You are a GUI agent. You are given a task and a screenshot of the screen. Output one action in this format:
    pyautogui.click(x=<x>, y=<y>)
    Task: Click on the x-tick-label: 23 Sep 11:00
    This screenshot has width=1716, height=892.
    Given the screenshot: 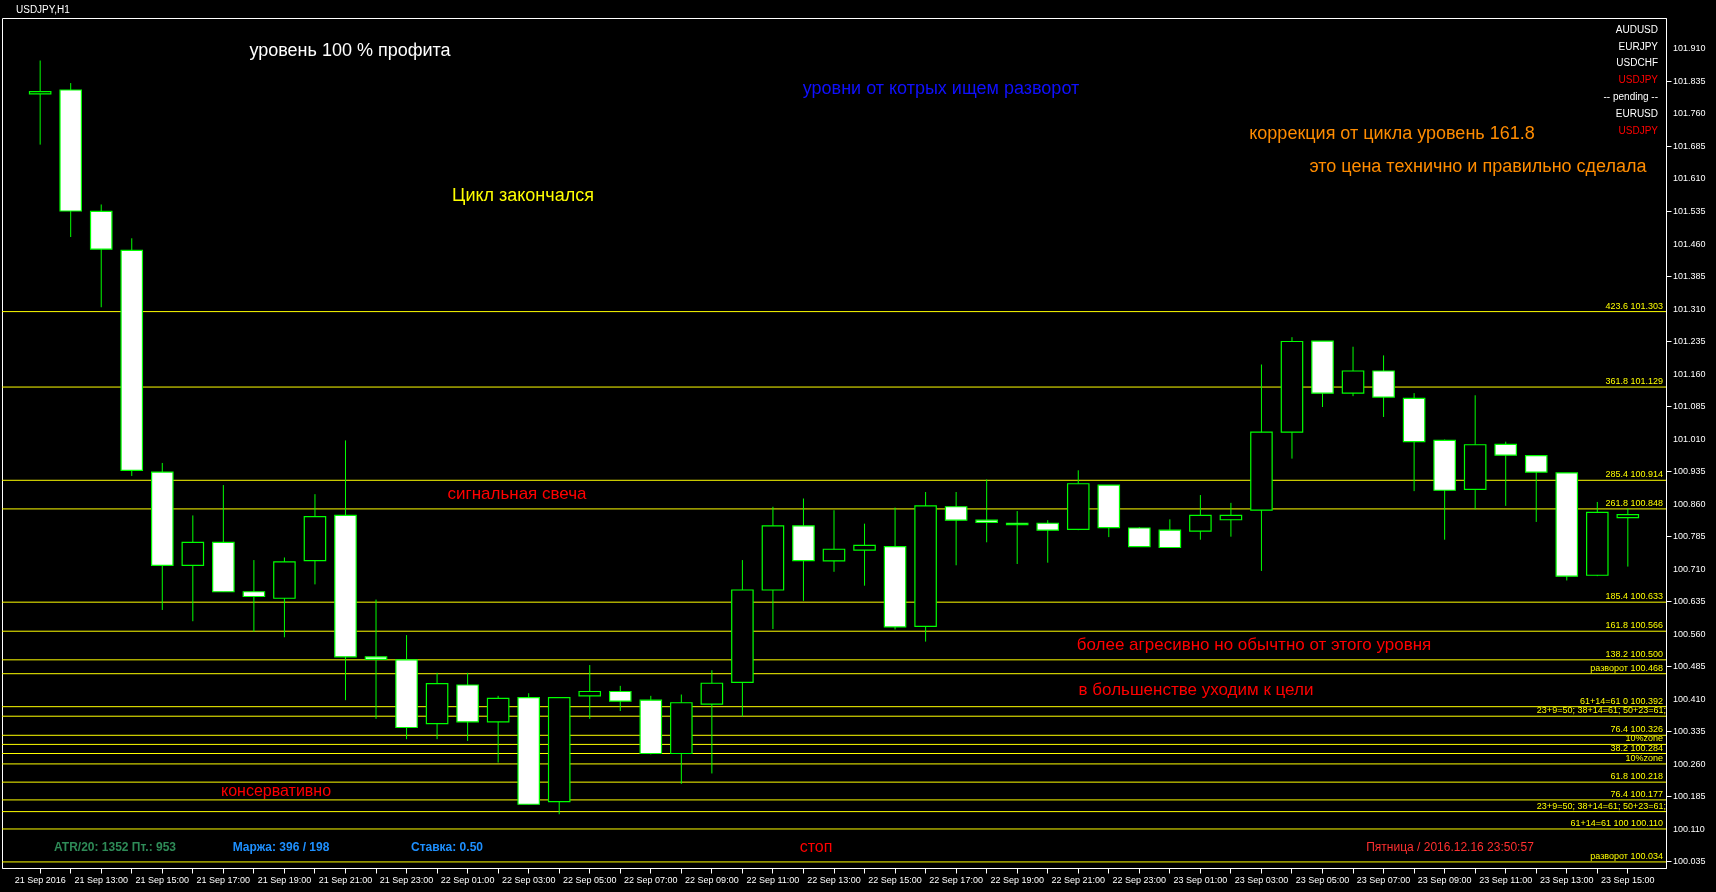 What is the action you would take?
    pyautogui.click(x=1506, y=879)
    